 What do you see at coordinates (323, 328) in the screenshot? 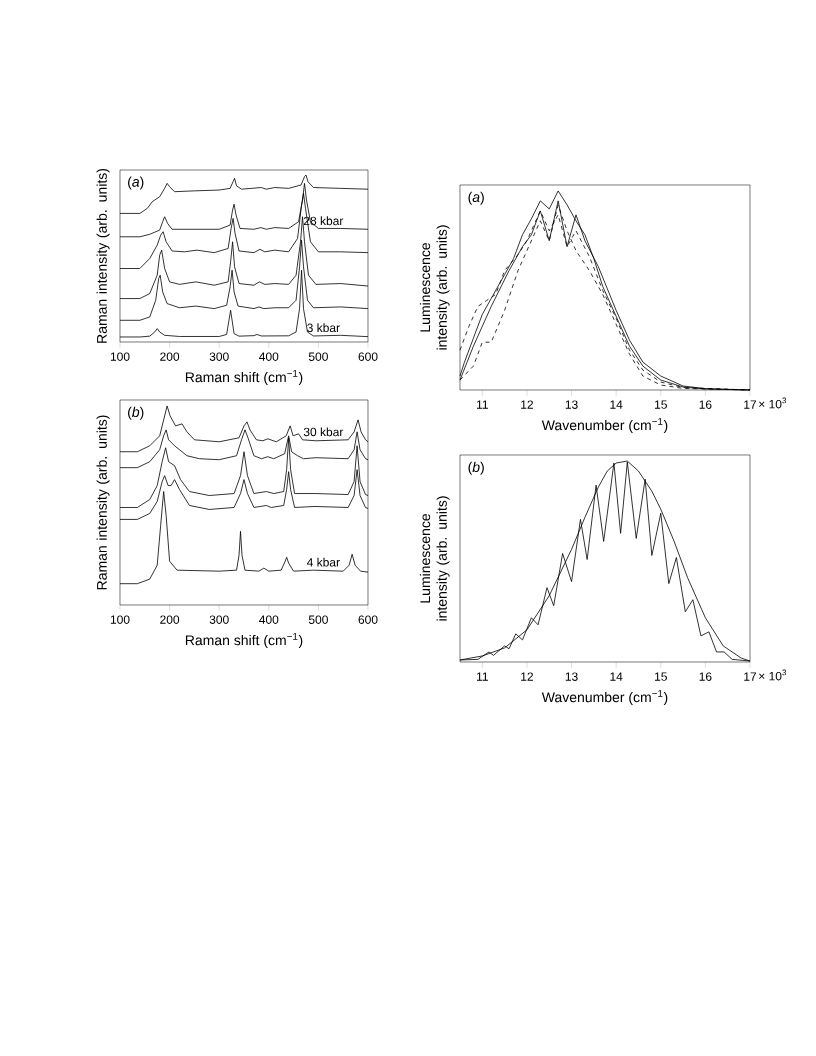
I see `series-label: 3 kbar` at bounding box center [323, 328].